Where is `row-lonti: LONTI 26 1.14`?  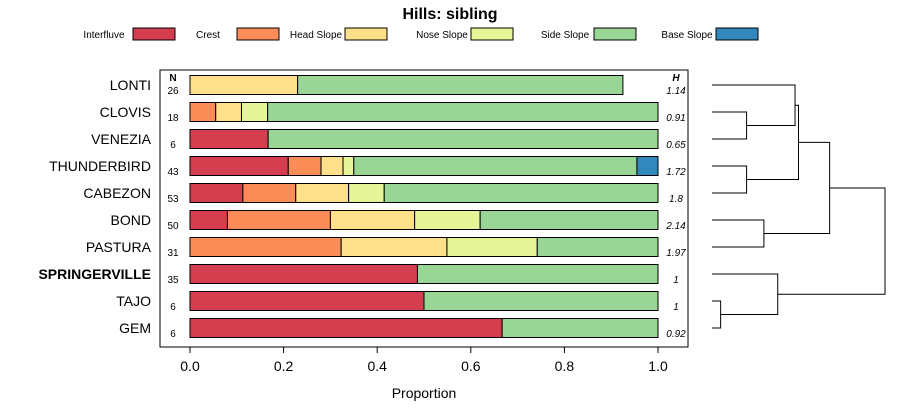 row-lonti: LONTI 26 1.14 is located at coordinates (398, 86).